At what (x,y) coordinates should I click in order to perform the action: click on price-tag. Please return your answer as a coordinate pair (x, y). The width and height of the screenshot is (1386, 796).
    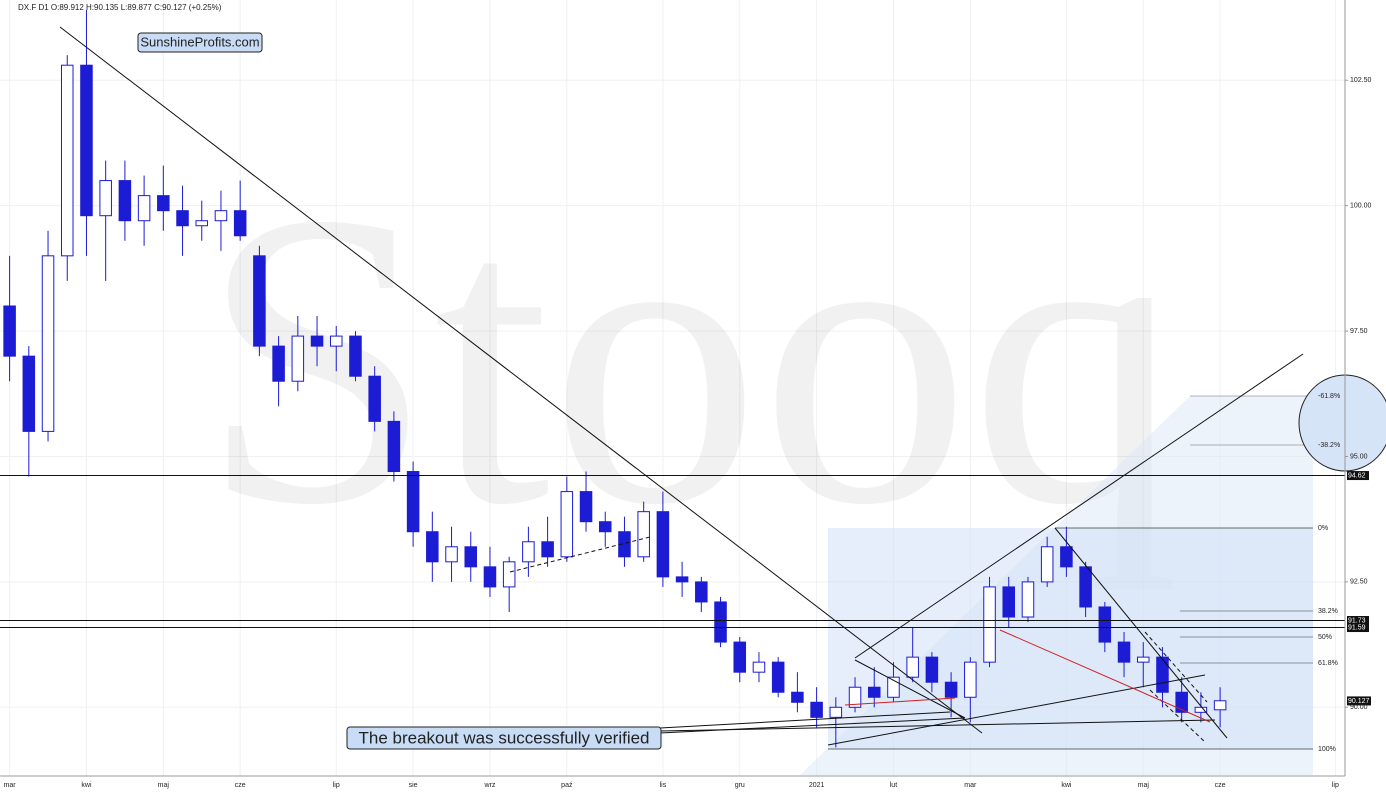
    Looking at the image, I should click on (1358, 621).